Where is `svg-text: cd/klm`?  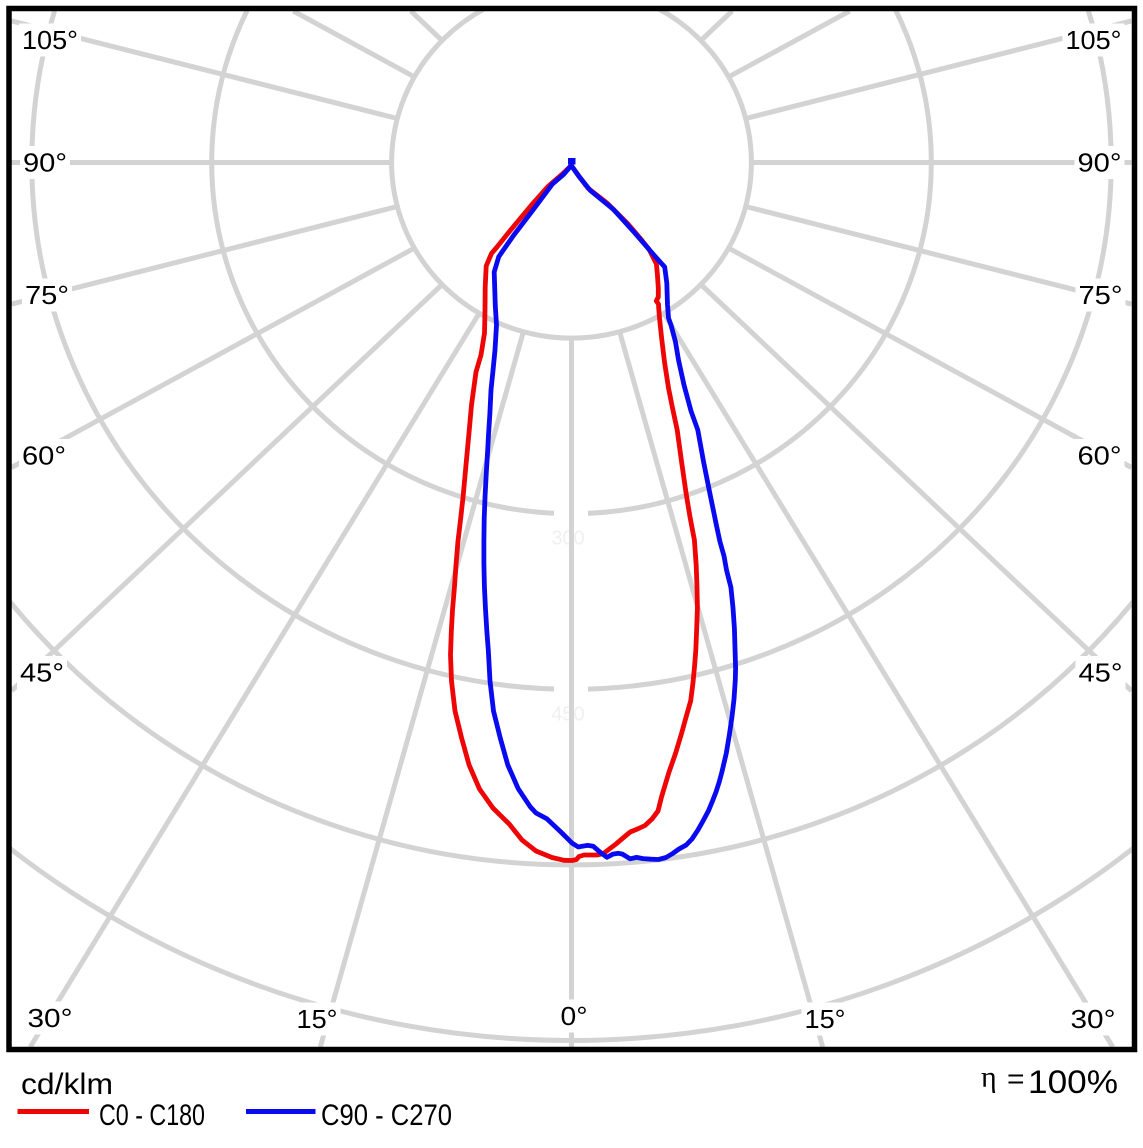
svg-text: cd/klm is located at coordinates (67, 1084).